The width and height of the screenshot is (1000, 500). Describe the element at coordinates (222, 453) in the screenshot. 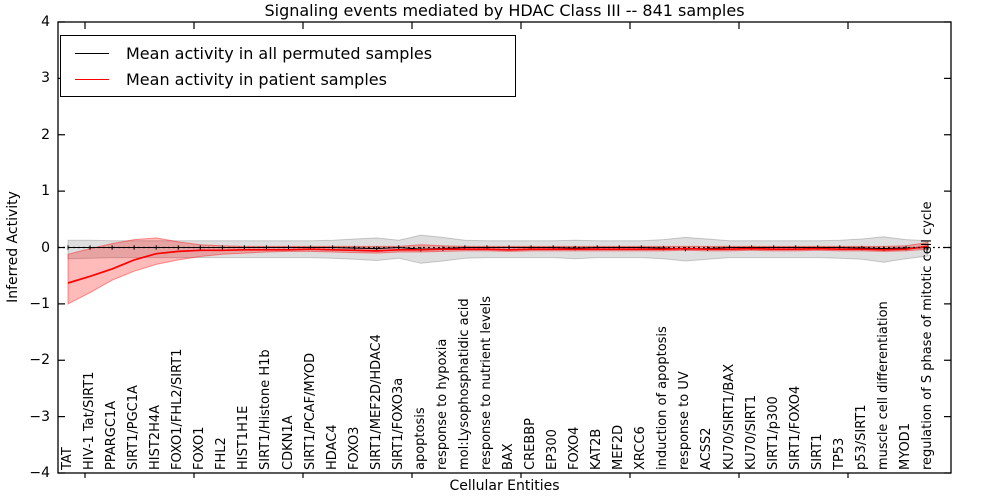

I see `x-tick-label: FHL2` at that location.